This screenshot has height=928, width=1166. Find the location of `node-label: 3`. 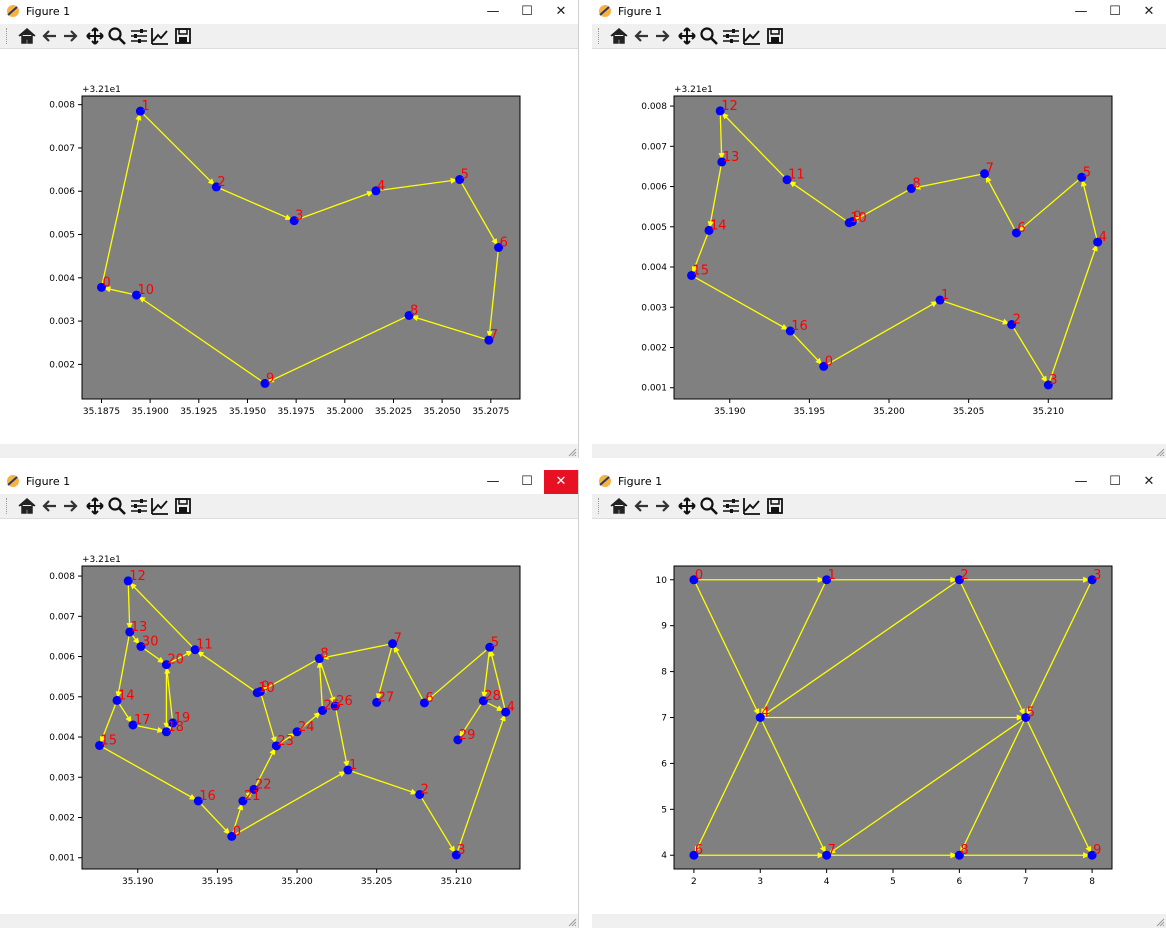

node-label: 3 is located at coordinates (461, 850).